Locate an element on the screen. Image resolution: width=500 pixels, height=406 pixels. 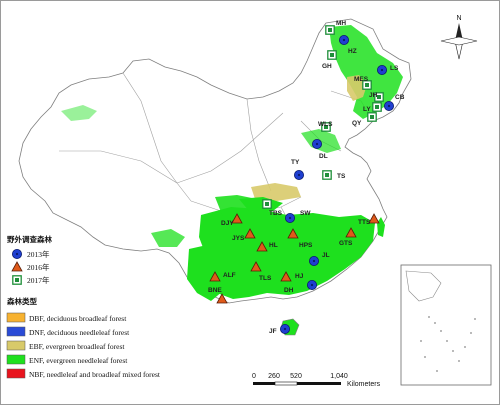
legend-survey-item: 2017年 is located at coordinates (31, 280).